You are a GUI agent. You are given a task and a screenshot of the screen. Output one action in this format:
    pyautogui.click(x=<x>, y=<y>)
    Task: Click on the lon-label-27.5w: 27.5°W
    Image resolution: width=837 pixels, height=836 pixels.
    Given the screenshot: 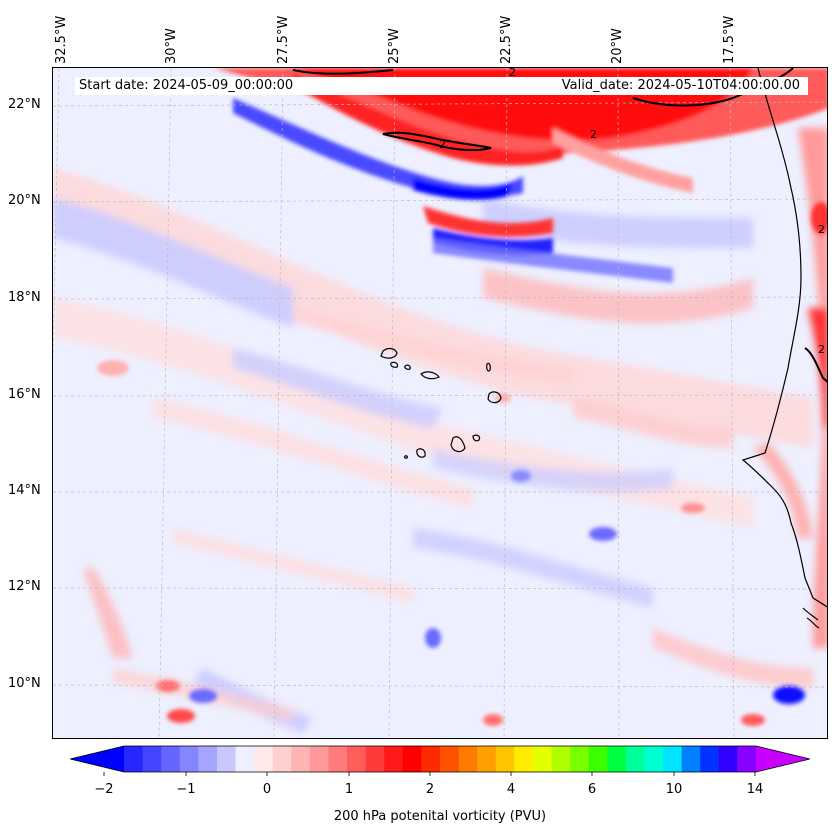 What is the action you would take?
    pyautogui.click(x=283, y=39)
    